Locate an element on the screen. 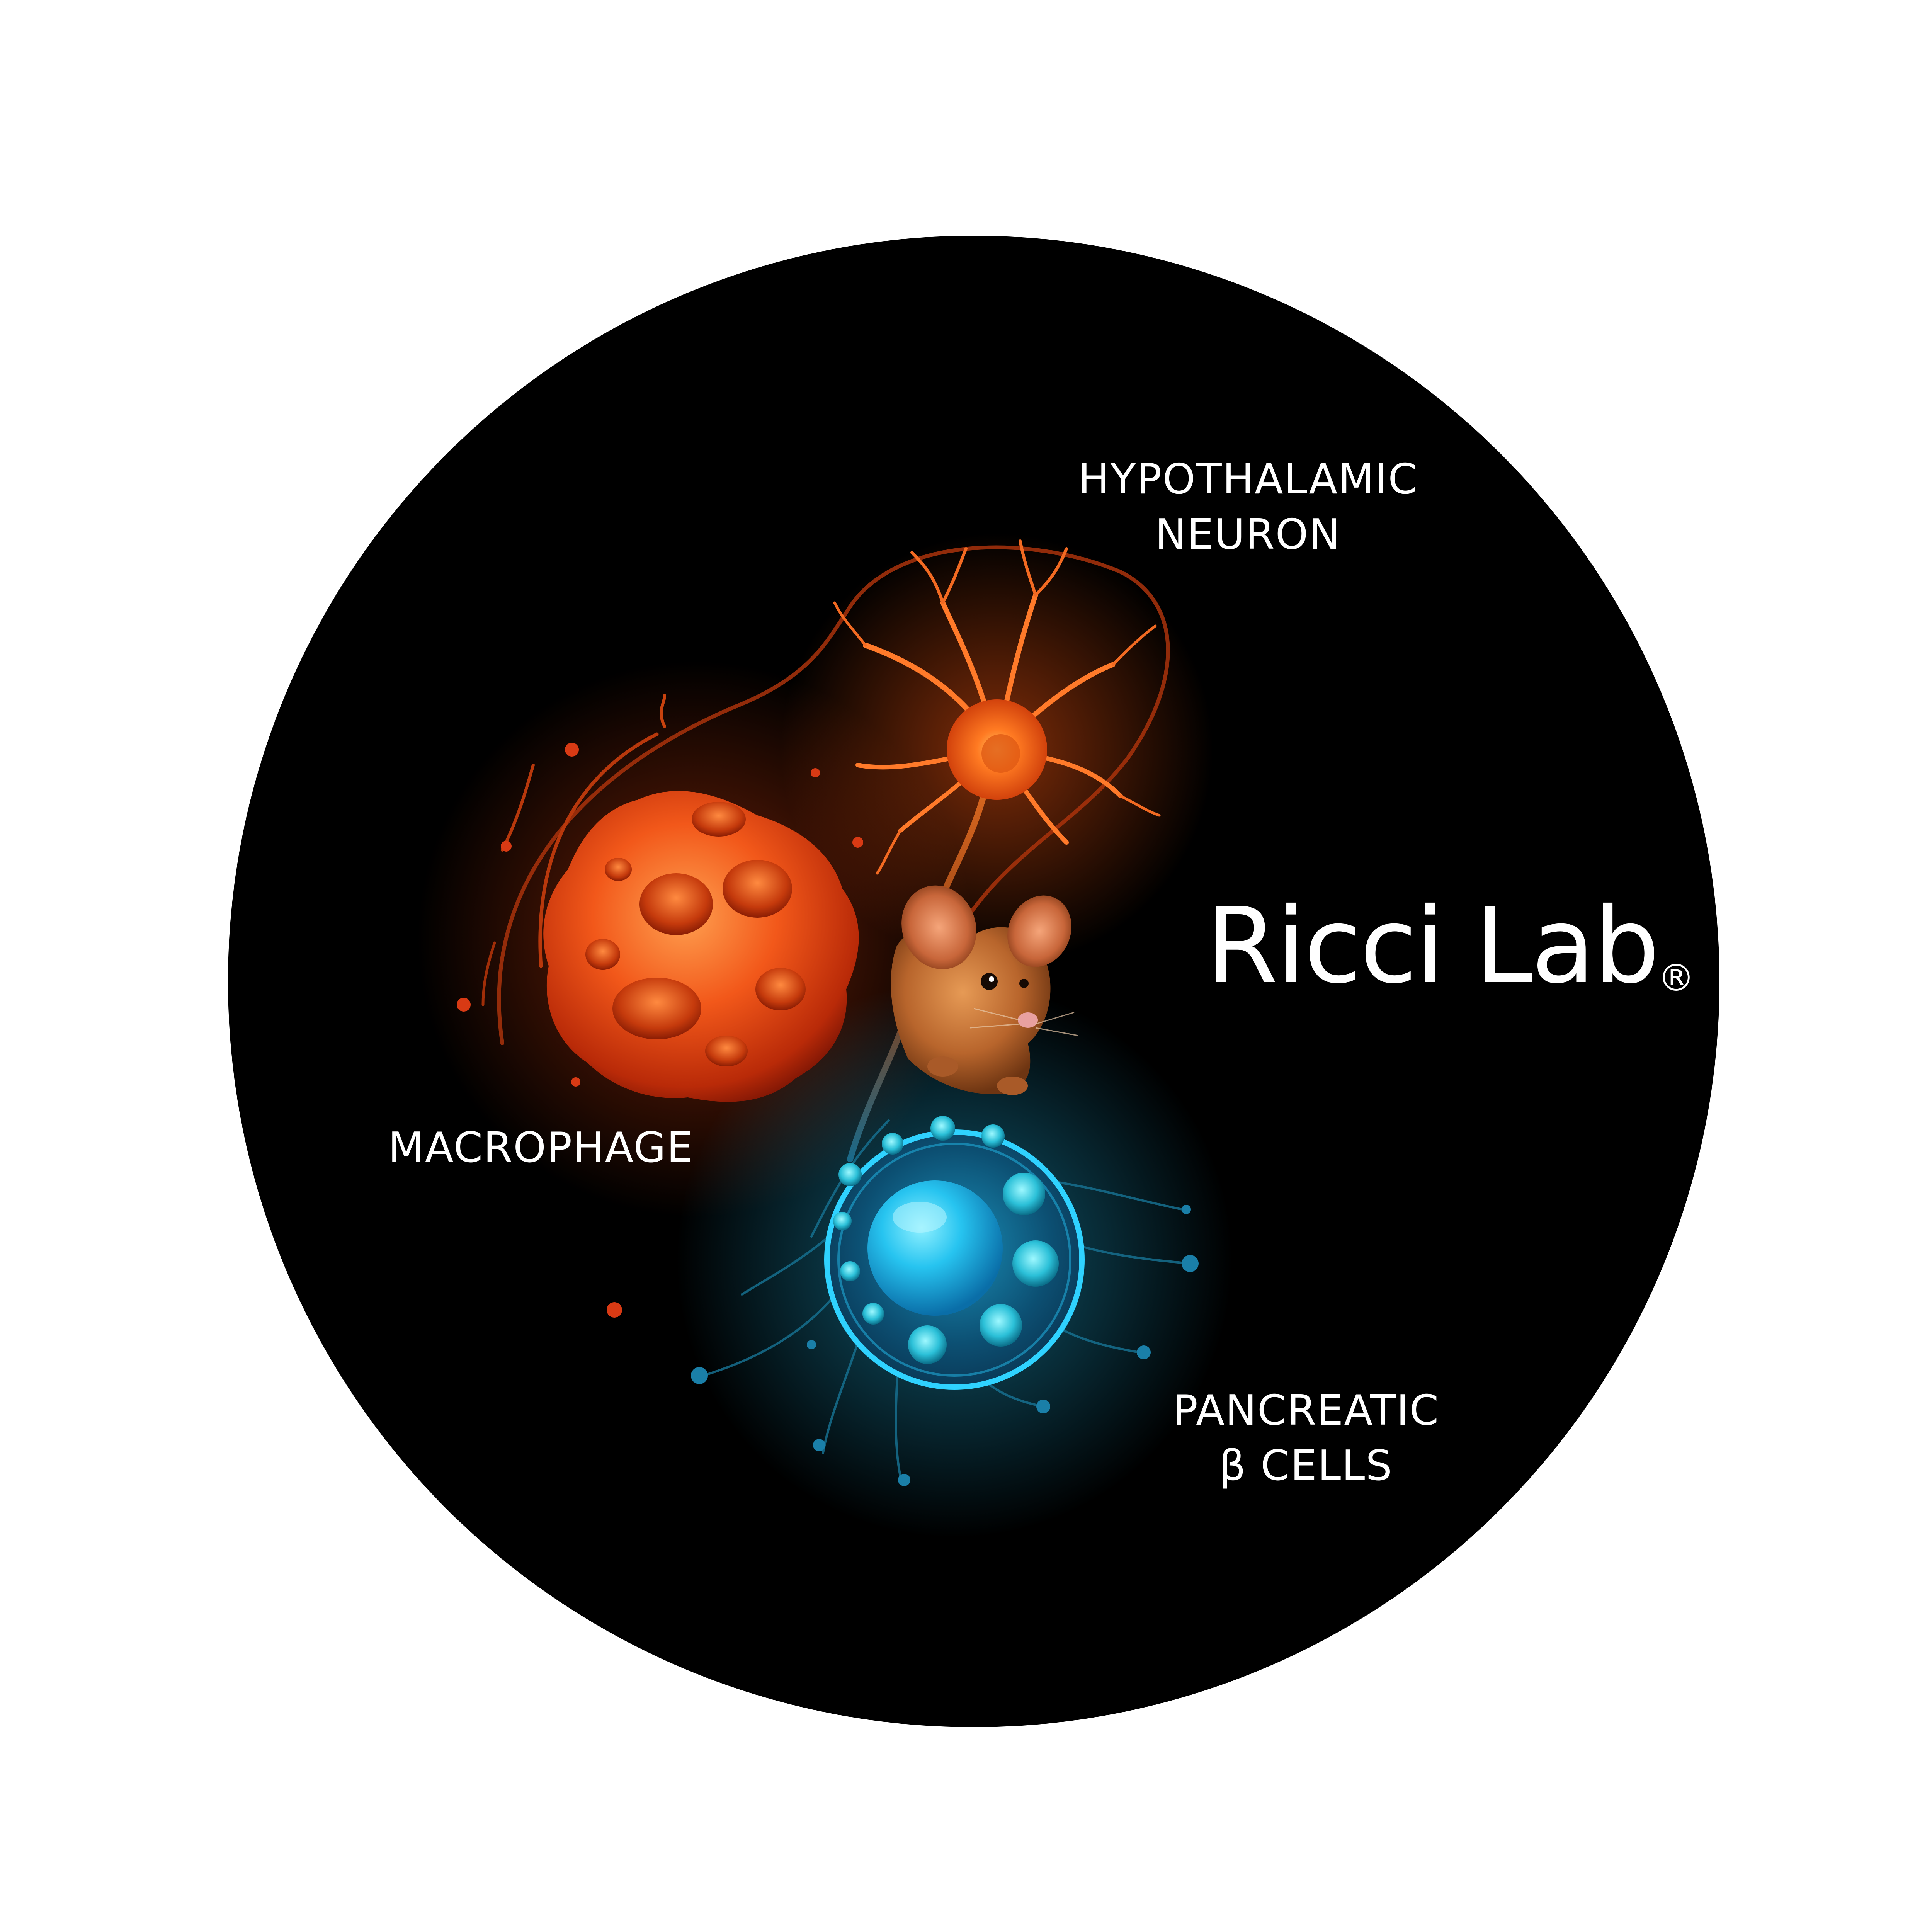 The width and height of the screenshot is (1932, 1932). pancreatic-beta-cells-label: PANCREATIC β CELLS is located at coordinates (1306, 1438).